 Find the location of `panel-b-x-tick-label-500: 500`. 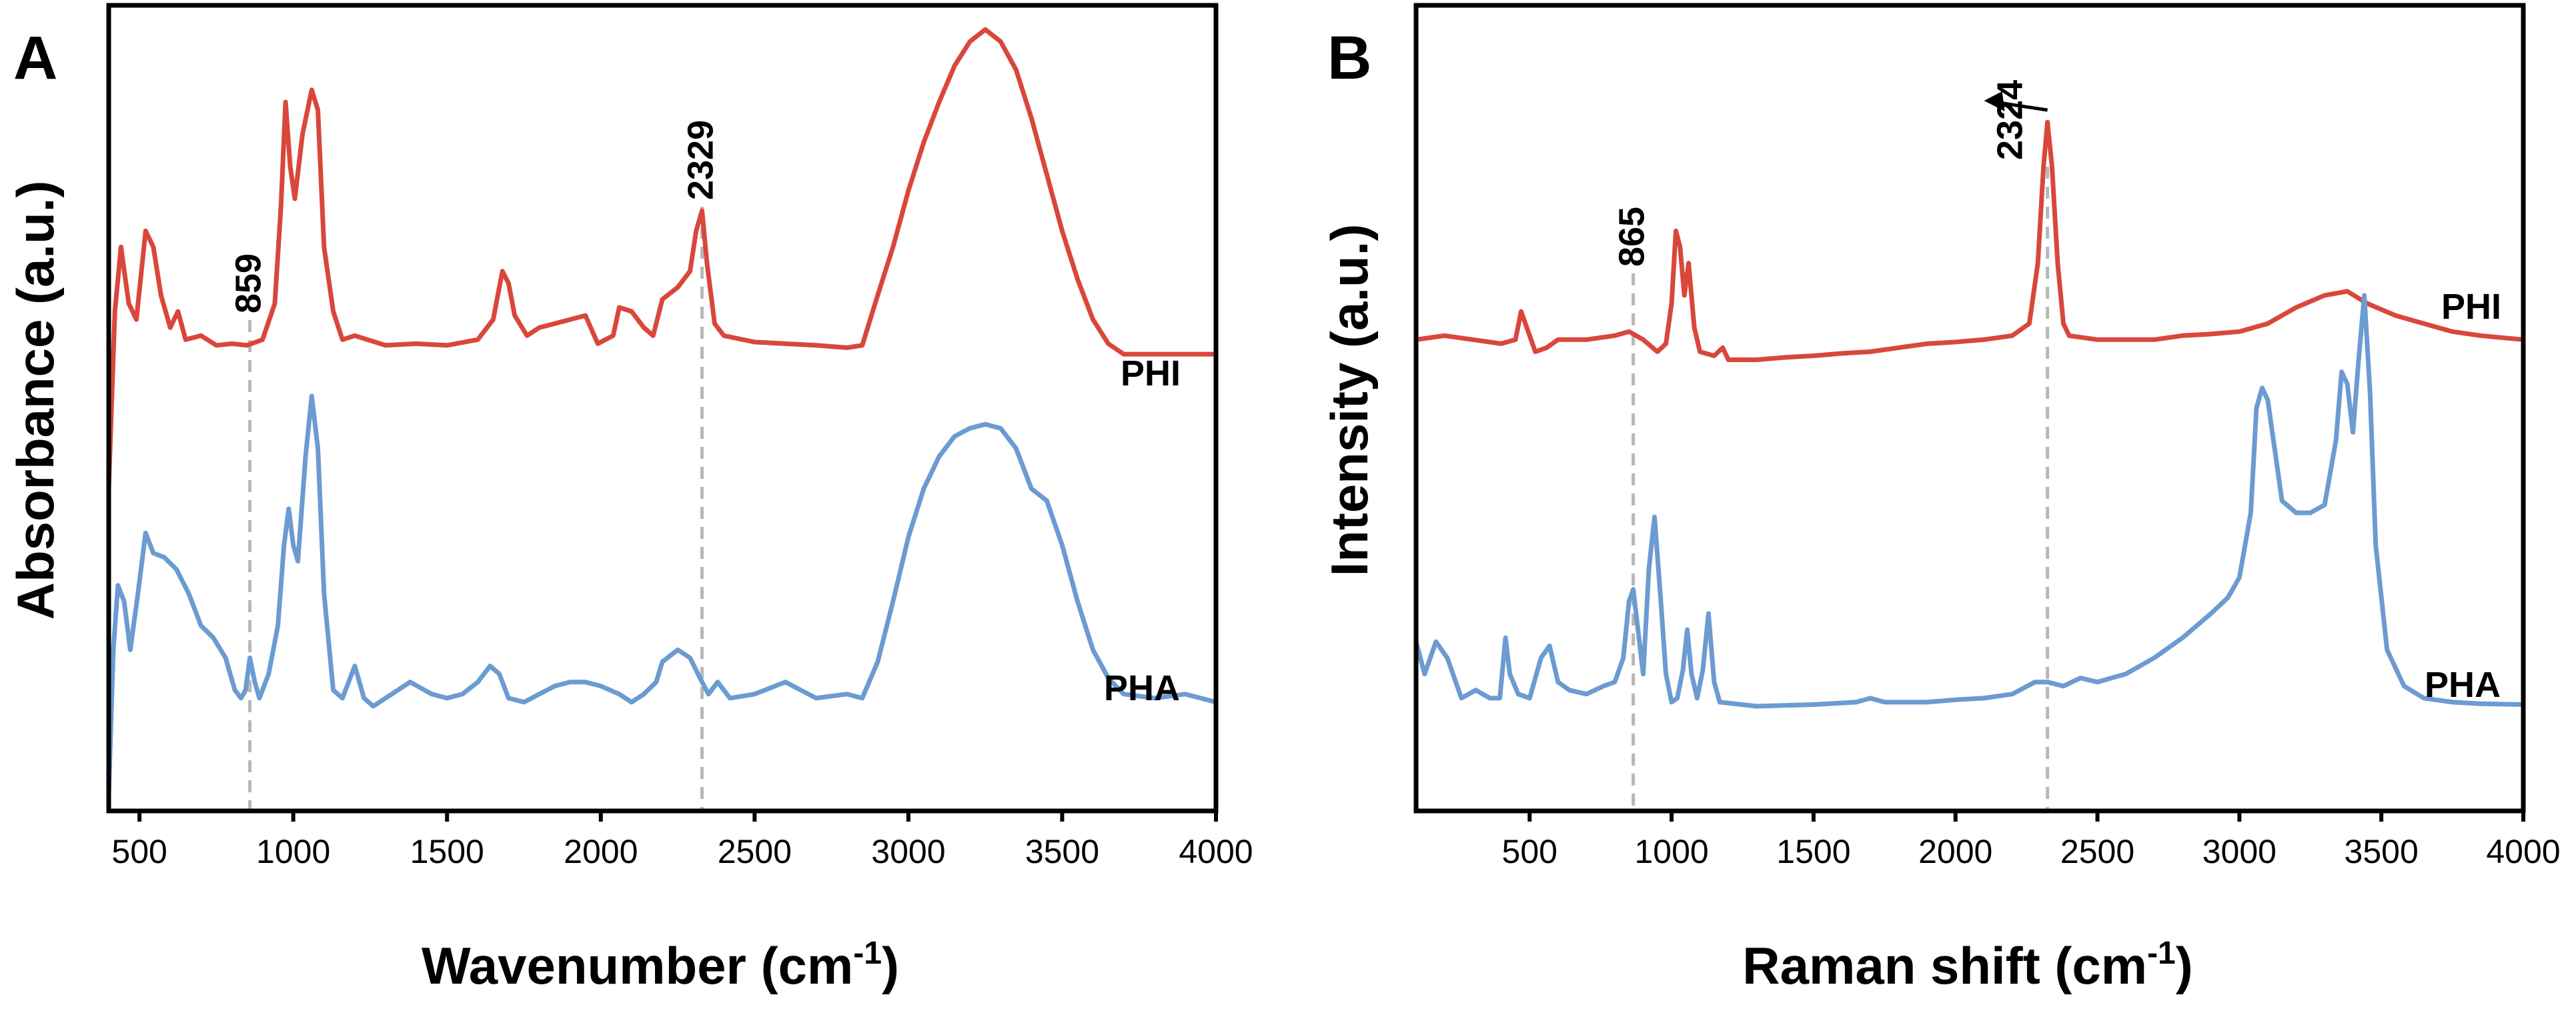

panel-b-x-tick-label-500: 500 is located at coordinates (1529, 851).